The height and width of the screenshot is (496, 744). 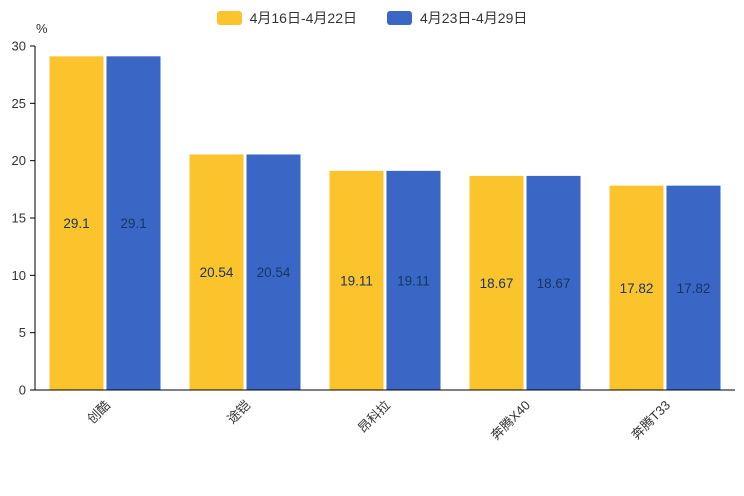 I want to click on y-axis-tick-label: 5, so click(x=22, y=332).